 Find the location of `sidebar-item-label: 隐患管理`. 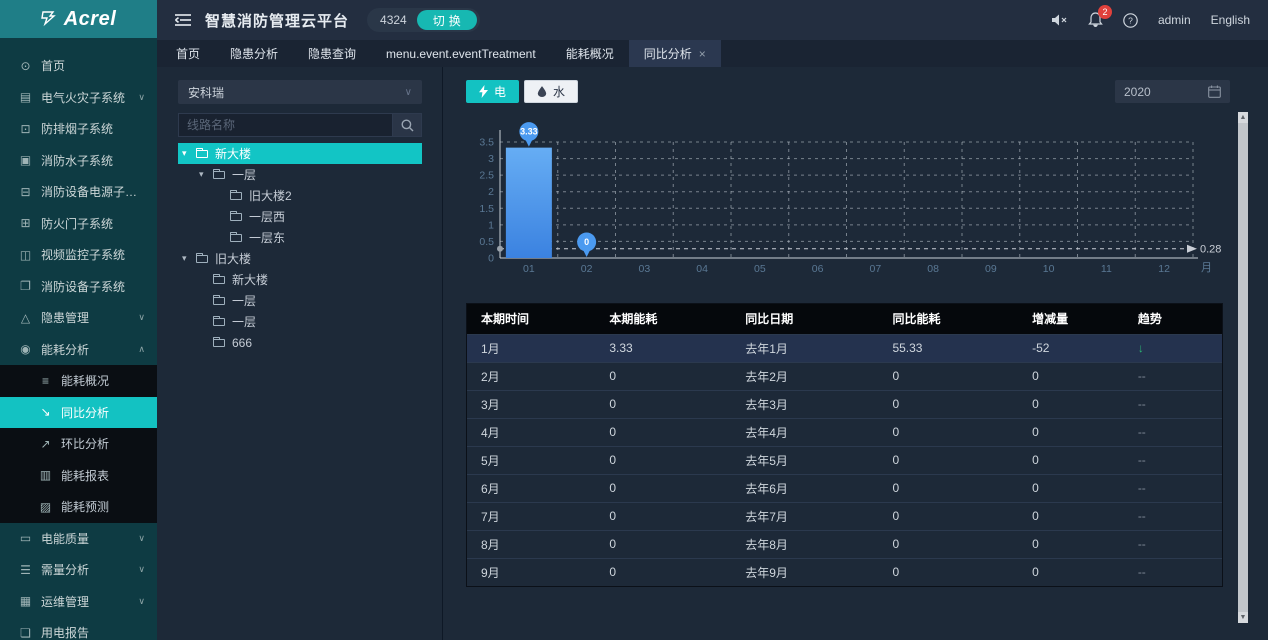

sidebar-item-label: 隐患管理 is located at coordinates (65, 318).